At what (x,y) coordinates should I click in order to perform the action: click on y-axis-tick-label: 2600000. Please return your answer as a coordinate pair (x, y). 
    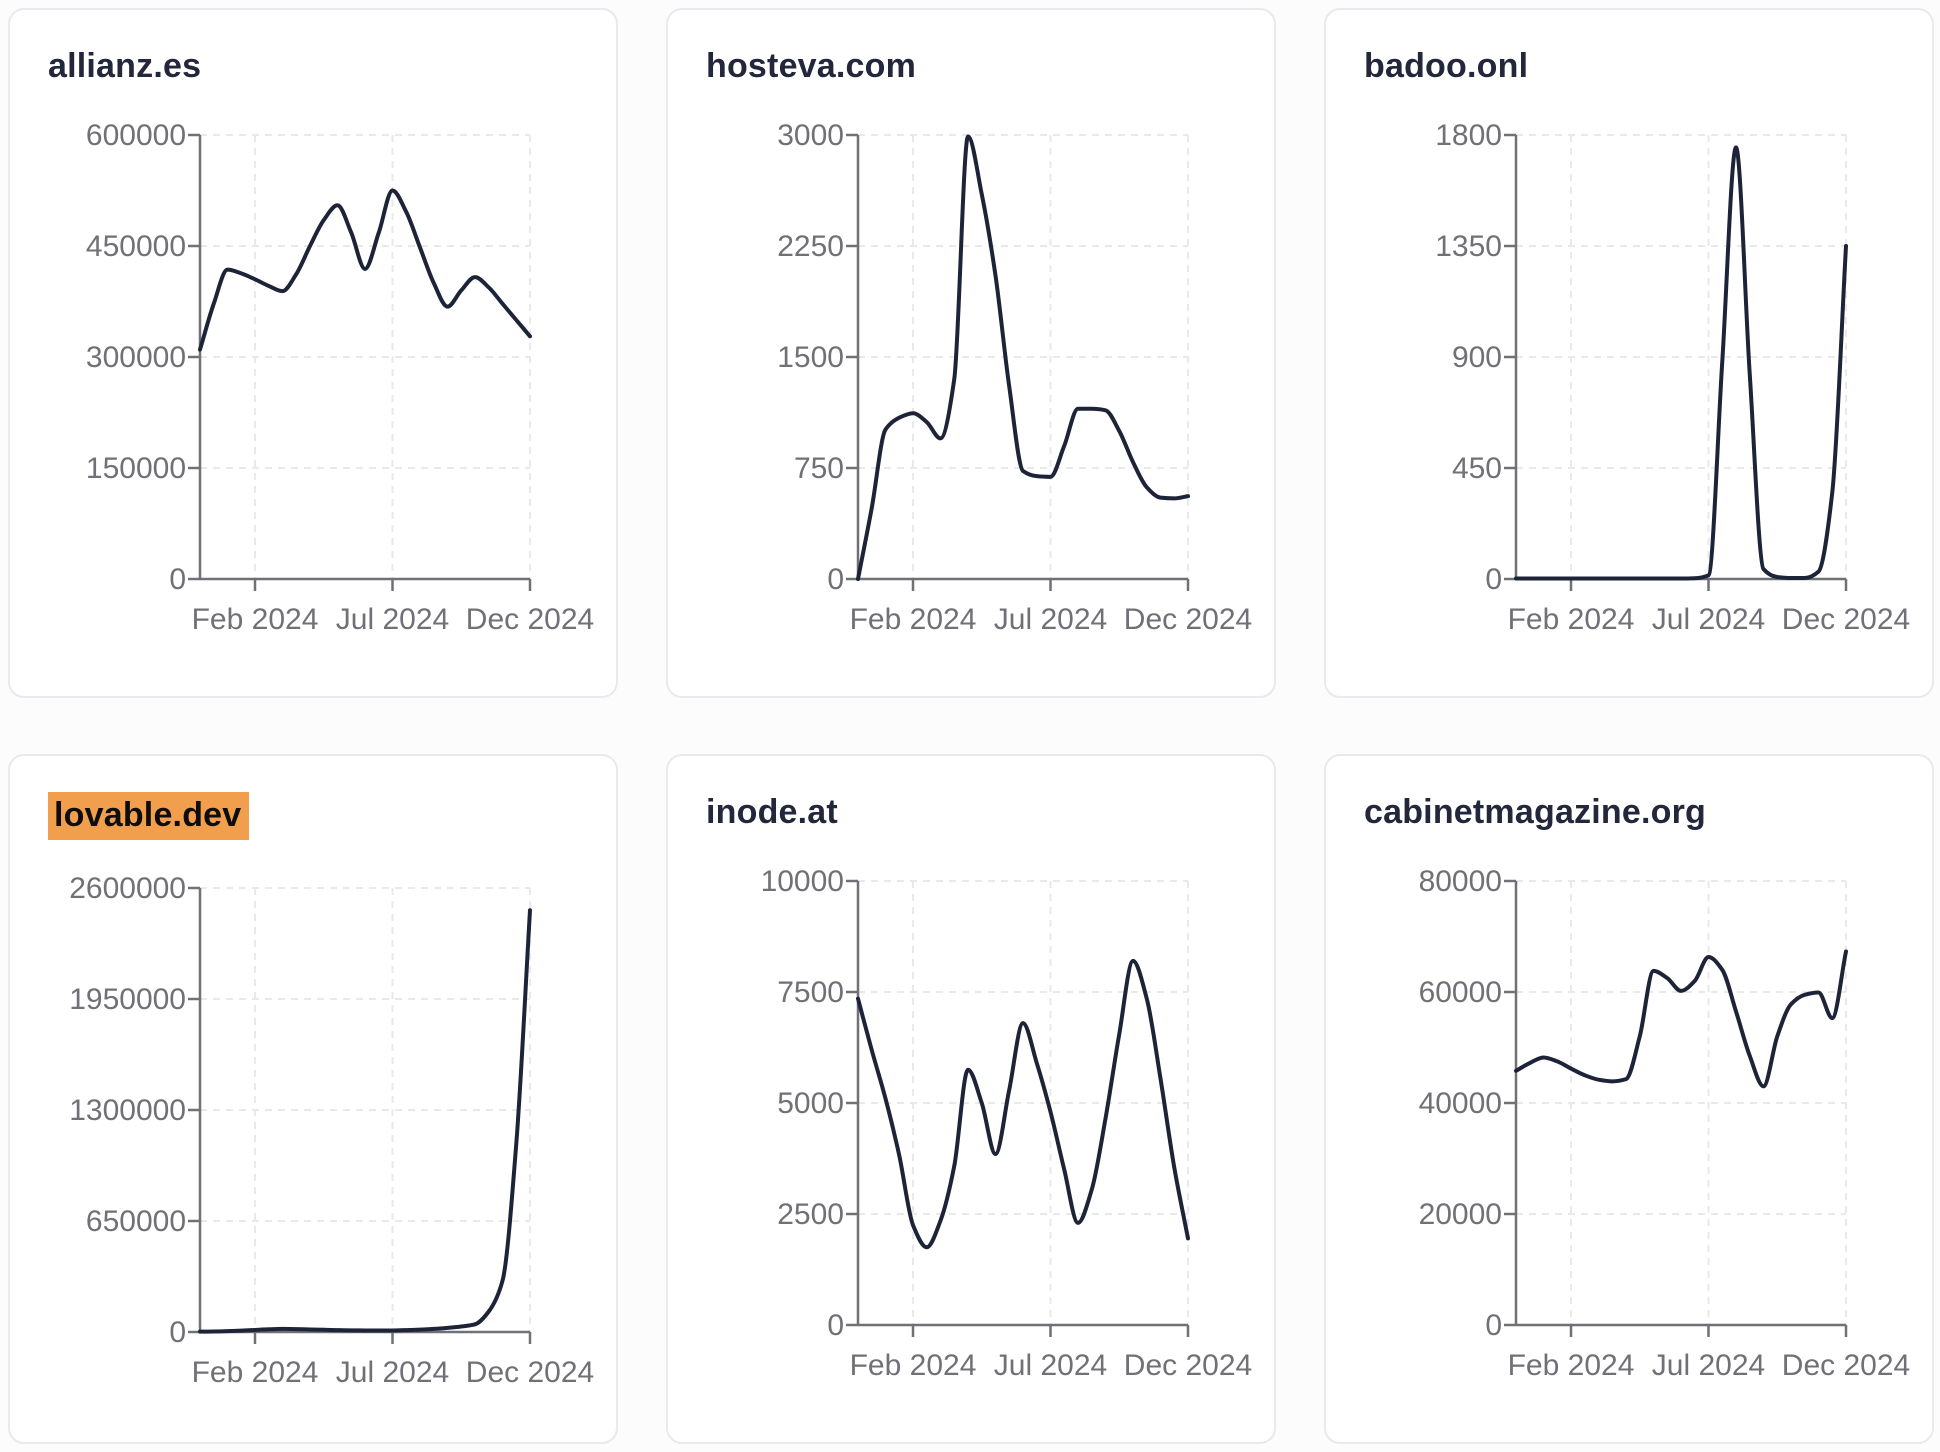
    Looking at the image, I should click on (127, 889).